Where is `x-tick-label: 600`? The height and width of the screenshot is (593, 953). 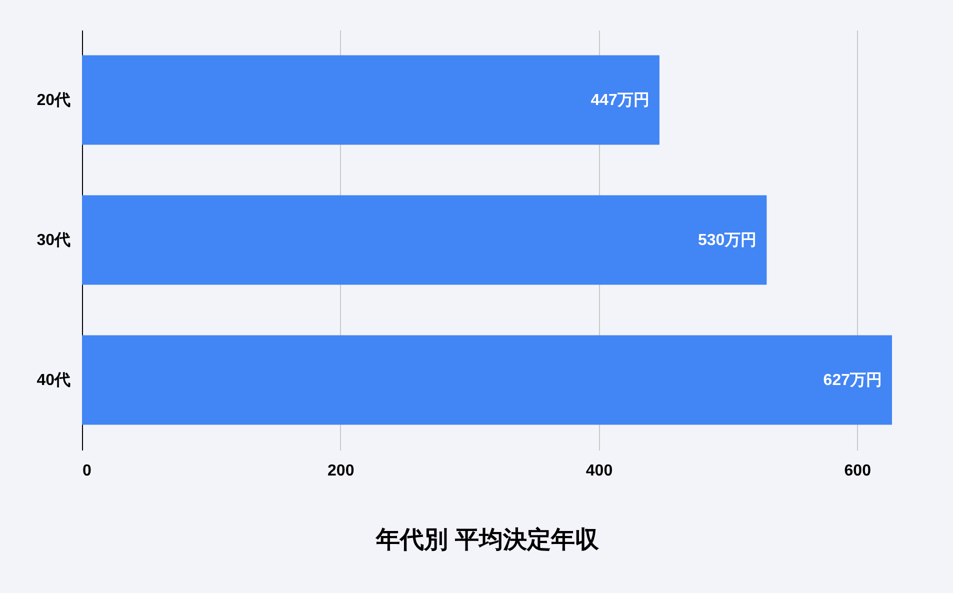 x-tick-label: 600 is located at coordinates (858, 471).